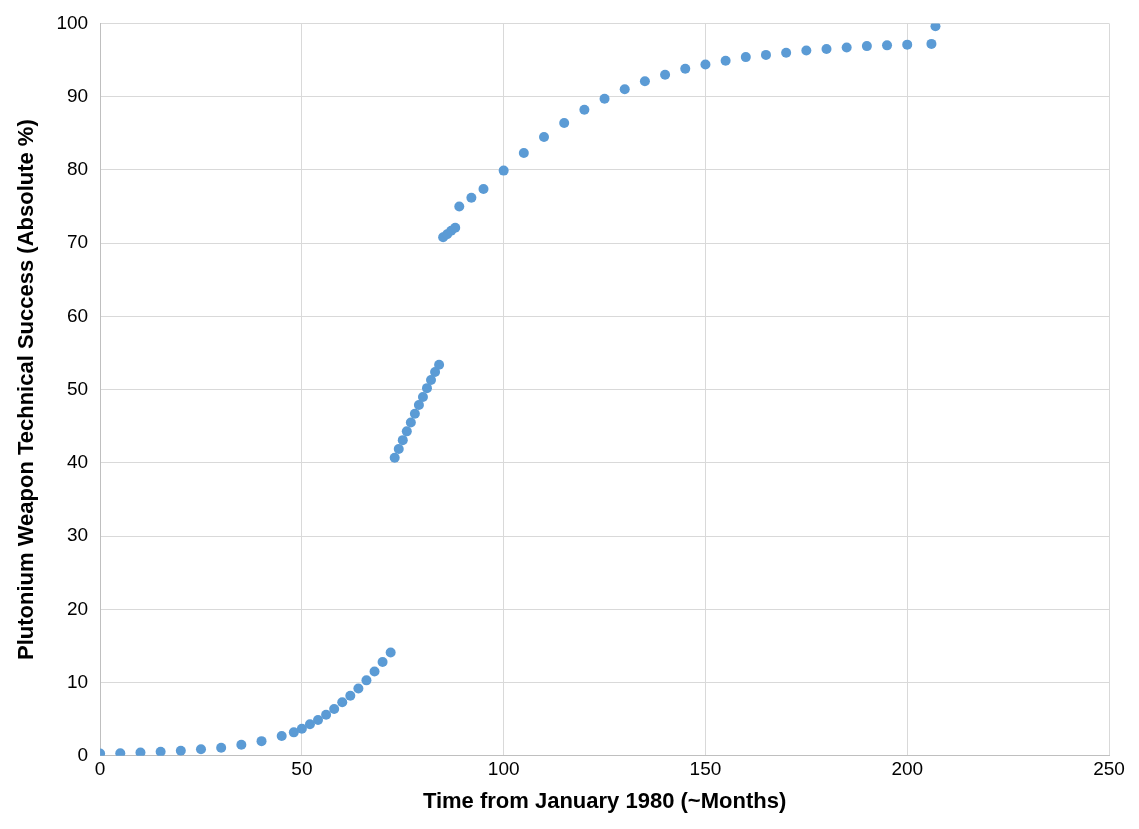  What do you see at coordinates (503, 769) in the screenshot?
I see `x-tick-label: 100` at bounding box center [503, 769].